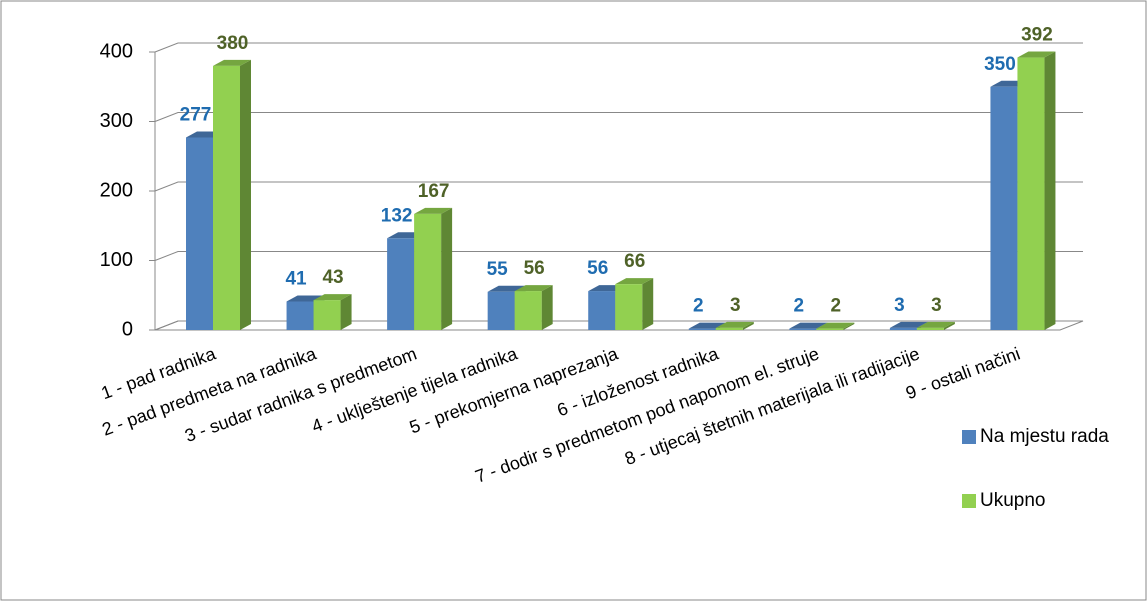 This screenshot has height=602, width=1148. Describe the element at coordinates (116, 51) in the screenshot. I see `y-tick-label: 400` at that location.